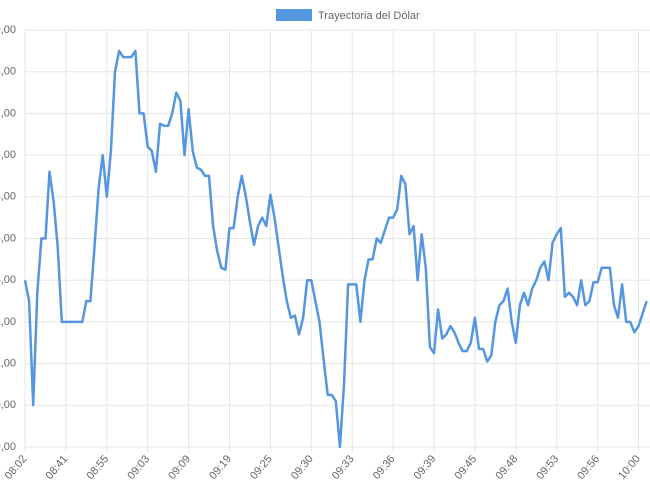 The height and width of the screenshot is (487, 650). I want to click on x-tick-label: 09:53, so click(547, 467).